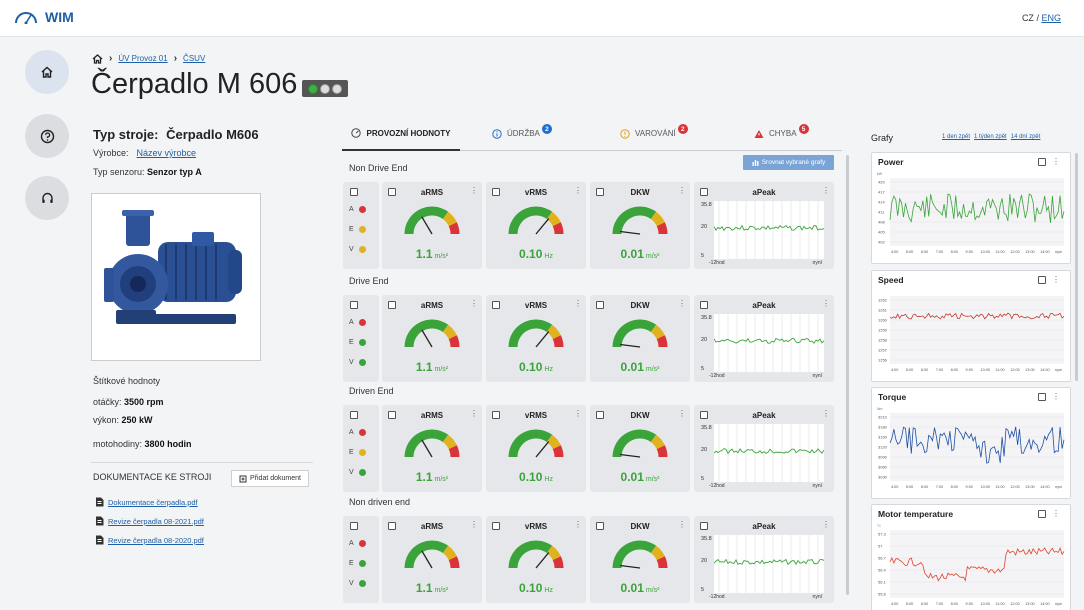 This screenshot has width=1084, height=610. Describe the element at coordinates (788, 162) in the screenshot. I see `compare-charts-button: Srovnat vybrané grafy` at that location.